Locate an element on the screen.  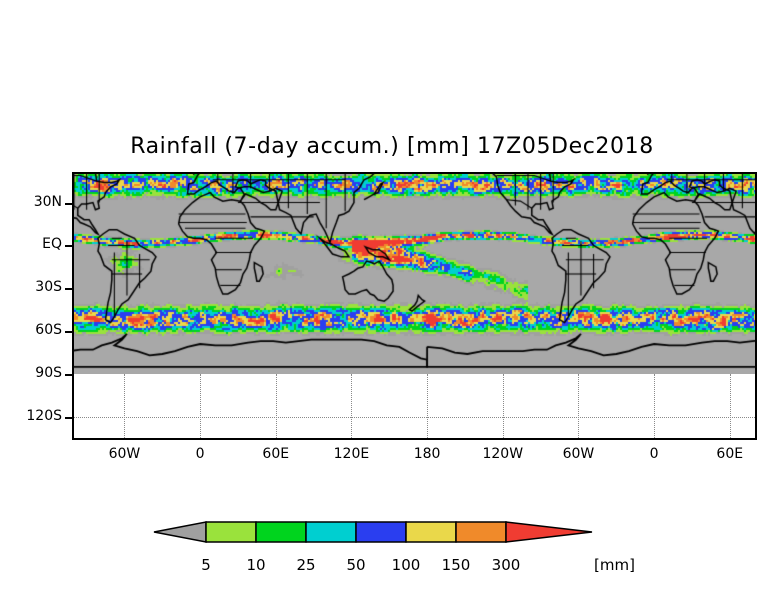
colorbar-arrow-right is located at coordinates (549, 532).